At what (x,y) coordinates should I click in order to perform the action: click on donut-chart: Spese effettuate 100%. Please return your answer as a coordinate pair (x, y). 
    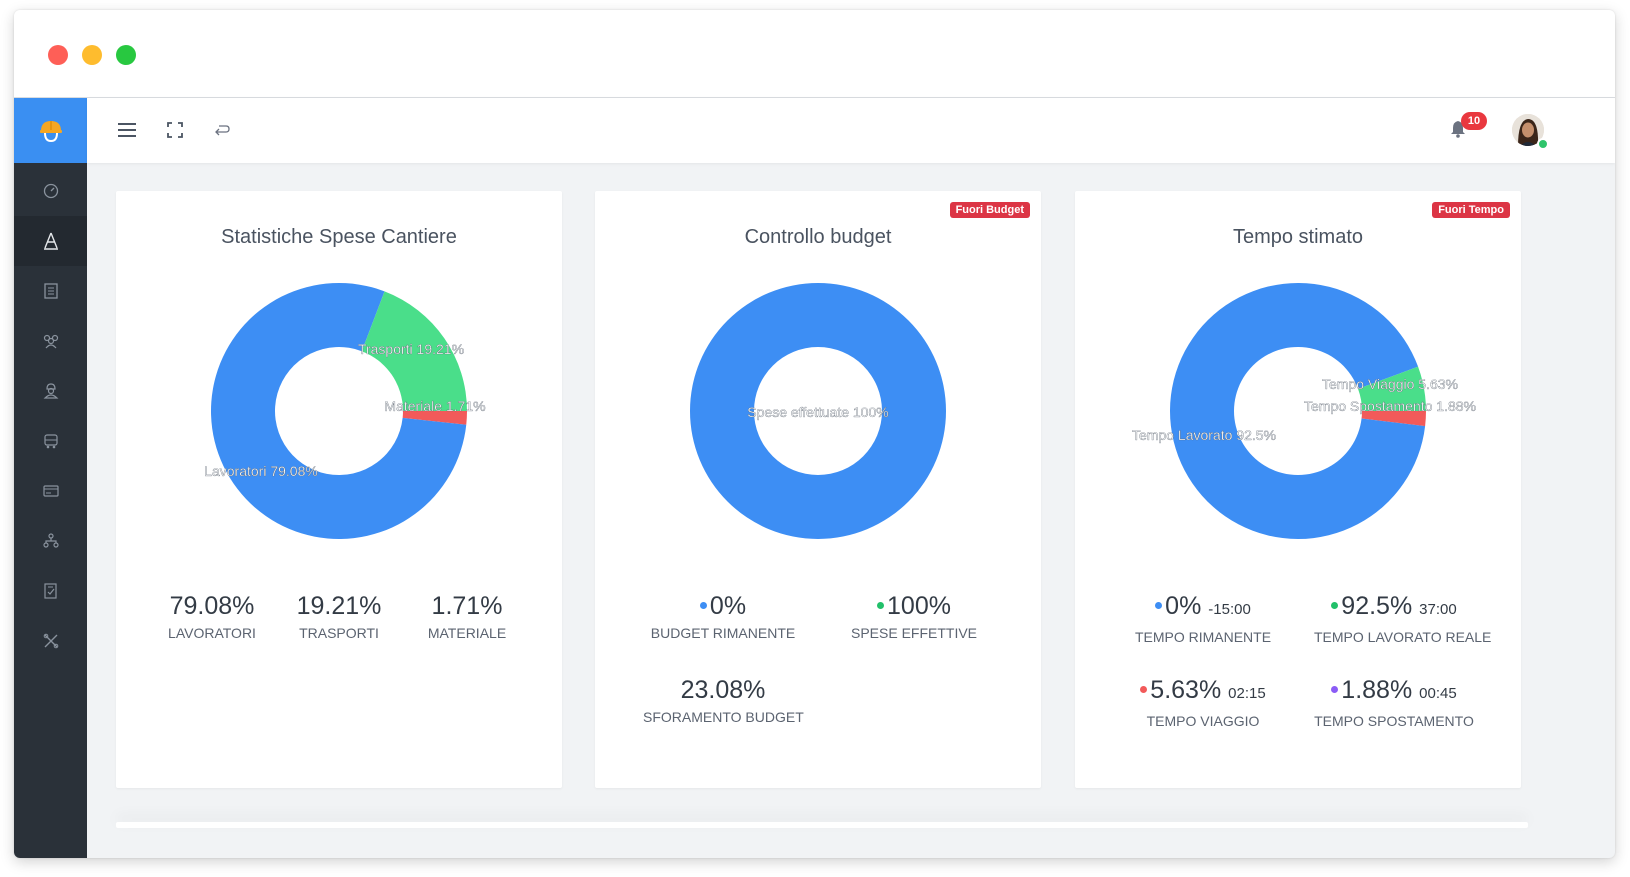
    Looking at the image, I should click on (818, 411).